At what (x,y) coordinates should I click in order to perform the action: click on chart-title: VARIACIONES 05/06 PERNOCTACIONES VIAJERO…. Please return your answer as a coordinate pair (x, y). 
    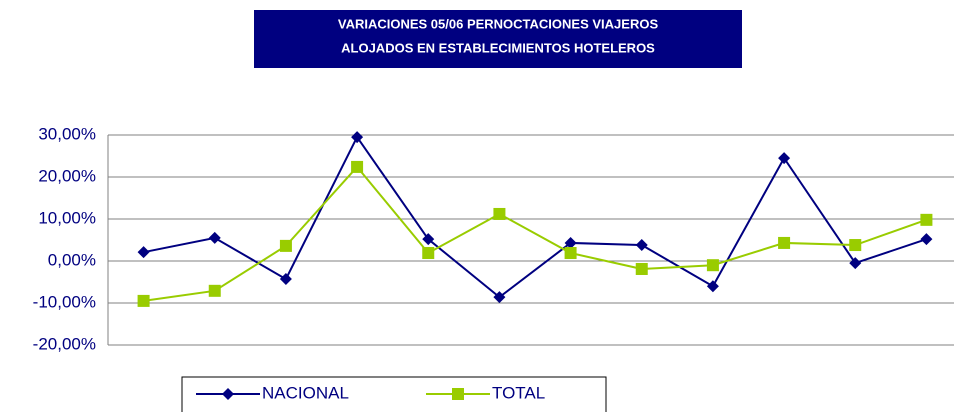
    Looking at the image, I should click on (498, 23).